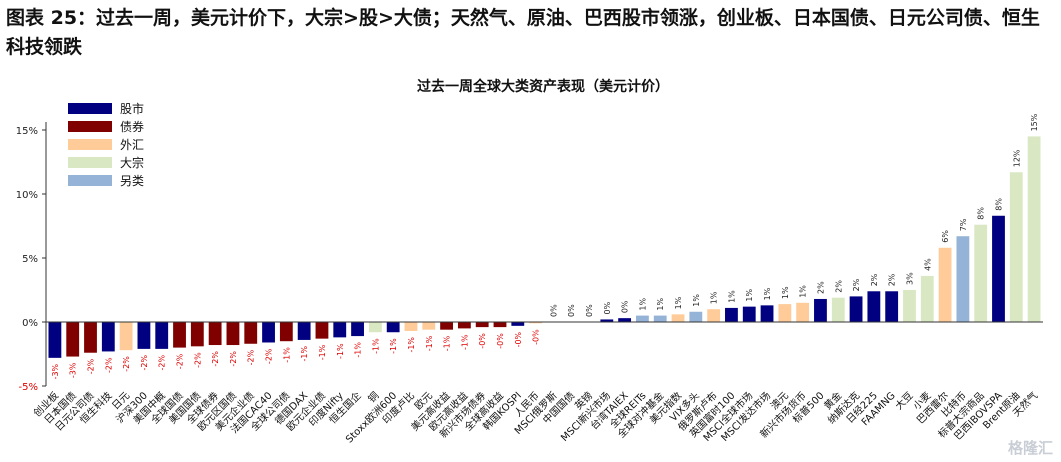 Image resolution: width=1061 pixels, height=462 pixels. Describe the element at coordinates (625, 306) in the screenshot. I see `data-label-33: 0%` at that location.